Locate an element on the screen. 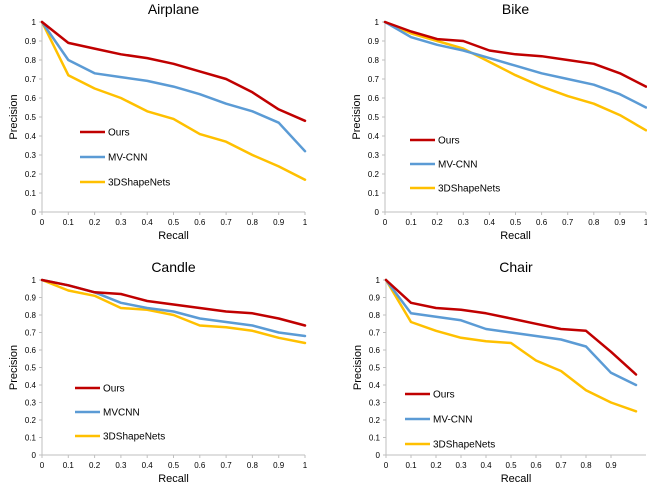 This screenshot has width=647, height=499. chart-title: Bike is located at coordinates (515, 9).